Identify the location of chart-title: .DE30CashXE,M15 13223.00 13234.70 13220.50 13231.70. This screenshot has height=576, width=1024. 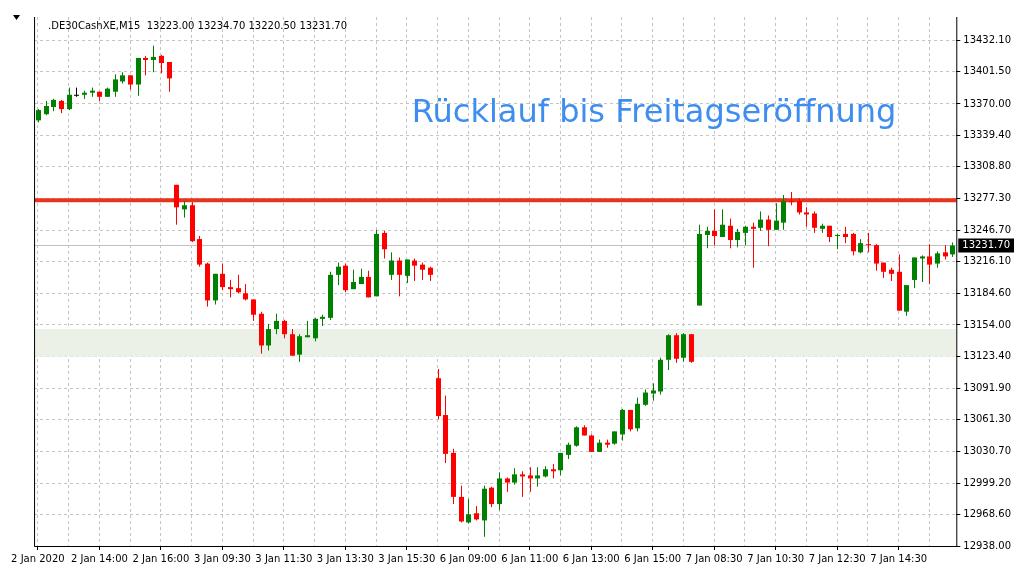
(198, 25).